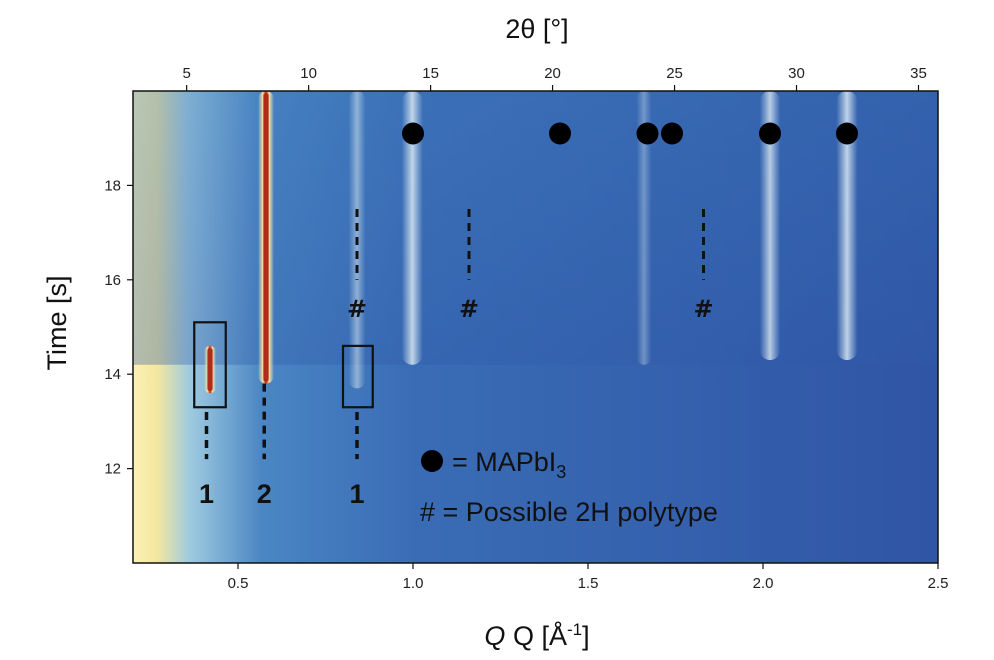  What do you see at coordinates (206, 494) in the screenshot?
I see `phase-label-0: 1` at bounding box center [206, 494].